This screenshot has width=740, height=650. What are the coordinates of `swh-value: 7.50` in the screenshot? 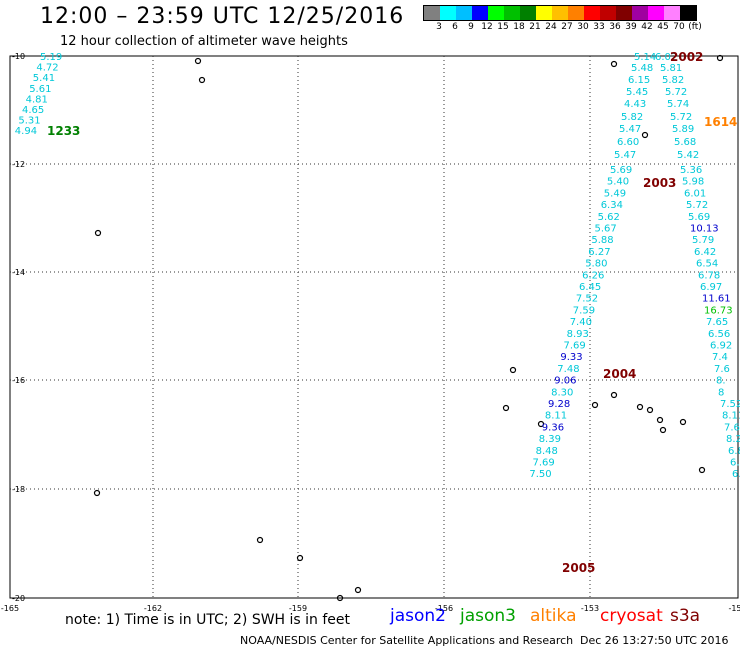 It's located at (540, 474).